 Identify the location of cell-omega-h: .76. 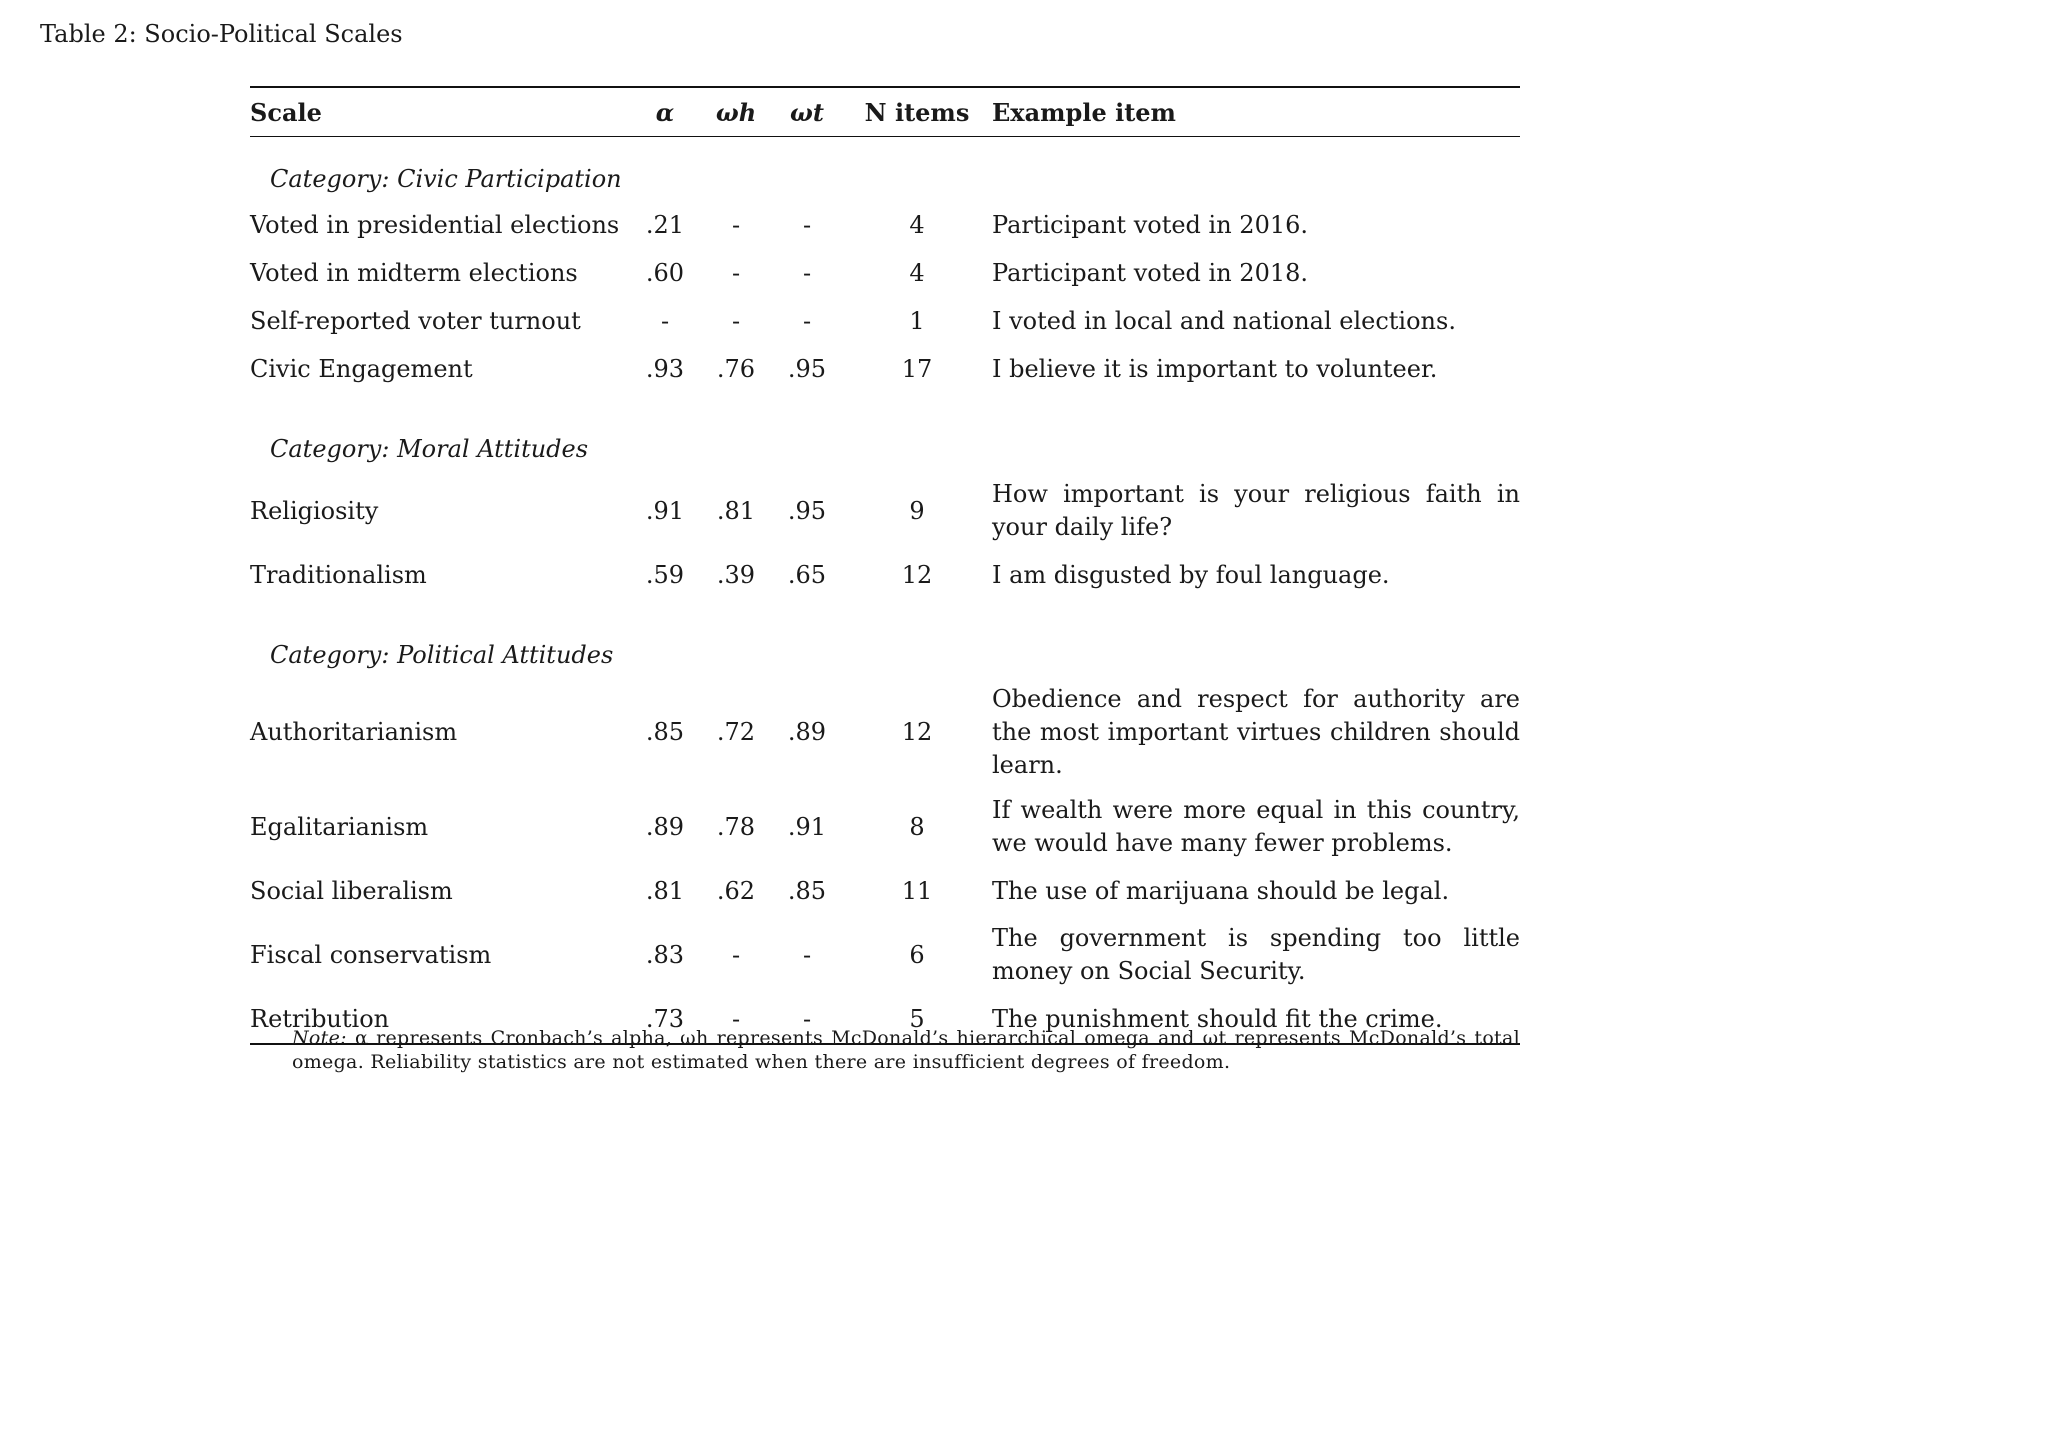
(736, 369).